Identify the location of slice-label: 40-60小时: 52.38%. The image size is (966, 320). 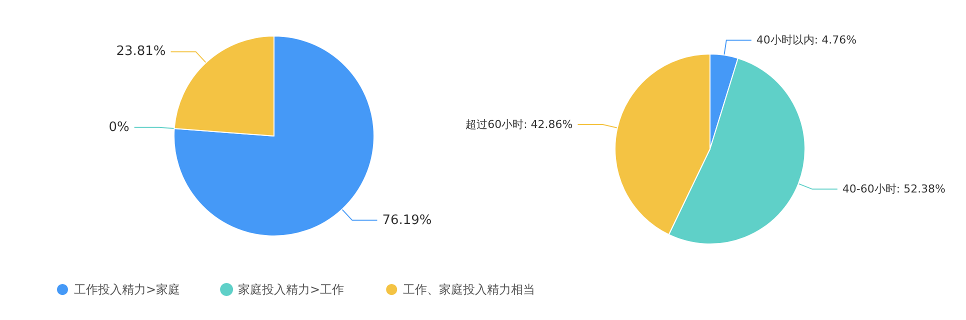
(894, 189).